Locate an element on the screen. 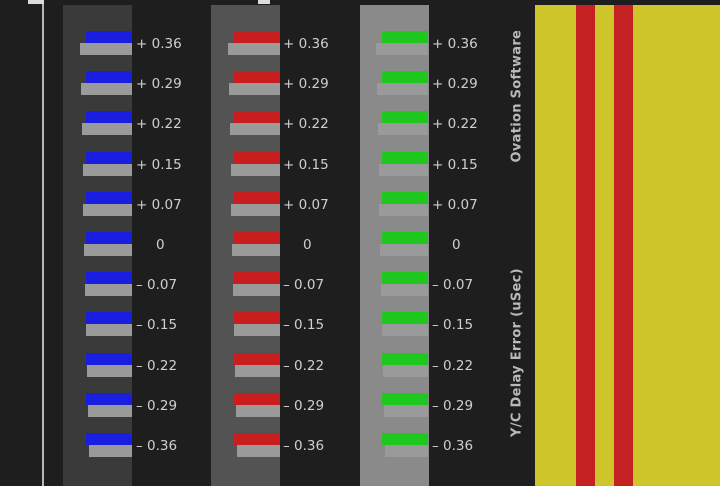 The width and height of the screenshot is (720, 486). vertical-reference-line is located at coordinates (43, 245).